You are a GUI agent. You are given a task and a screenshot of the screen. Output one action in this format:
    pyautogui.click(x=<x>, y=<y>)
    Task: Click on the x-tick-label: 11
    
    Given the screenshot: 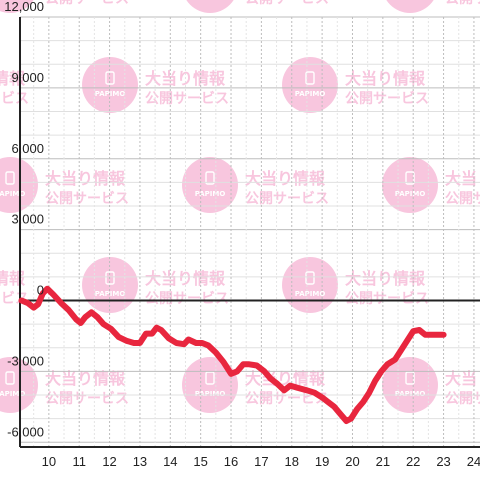 What is the action you would take?
    pyautogui.click(x=79, y=461)
    